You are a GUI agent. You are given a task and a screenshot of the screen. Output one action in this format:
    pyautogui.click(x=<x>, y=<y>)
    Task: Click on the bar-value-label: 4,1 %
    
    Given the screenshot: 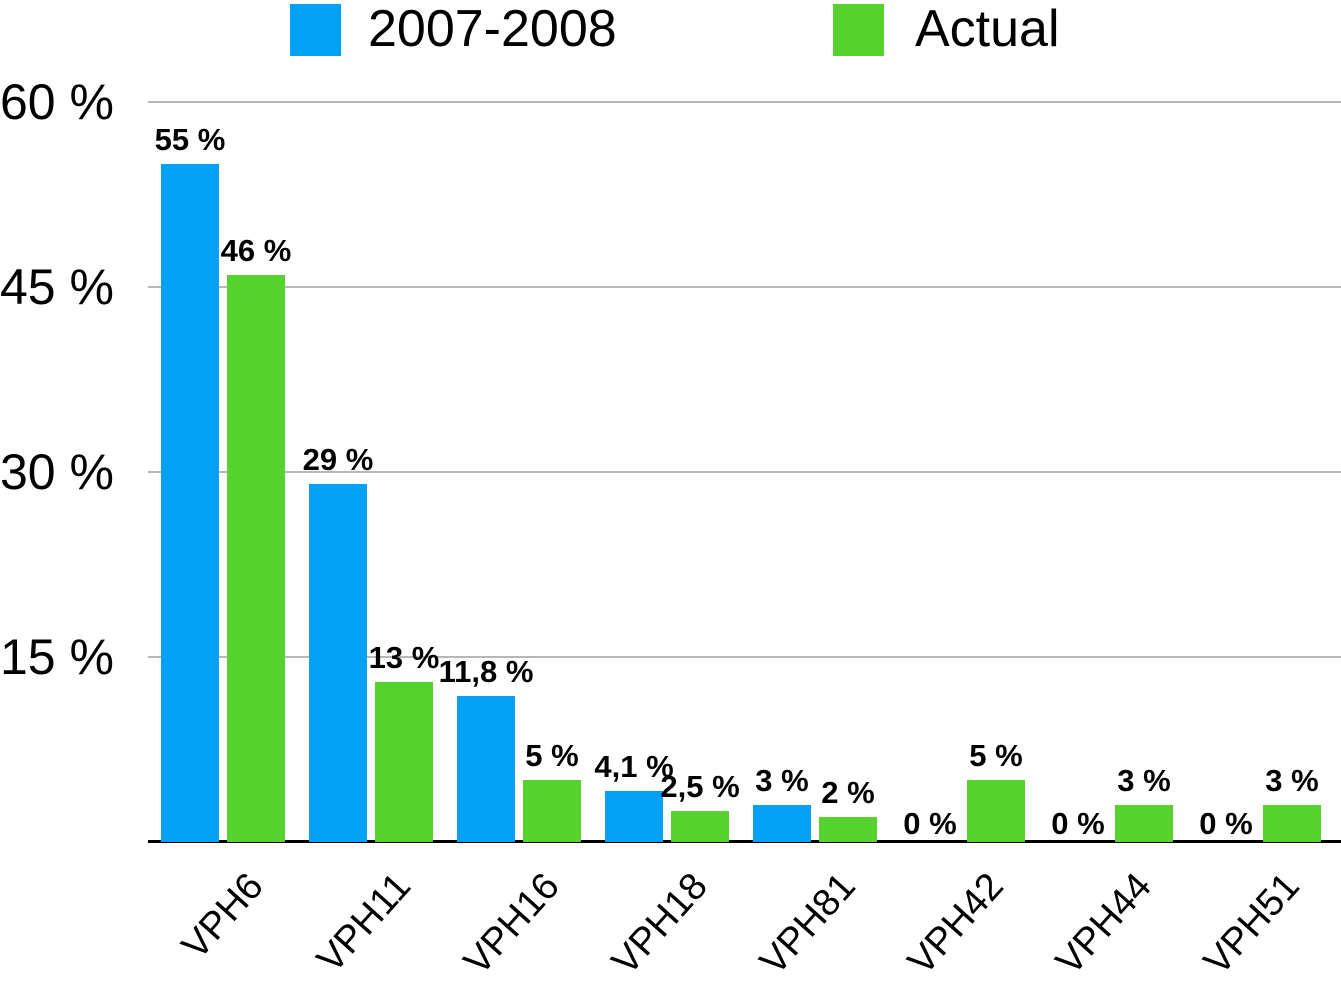 What is the action you would take?
    pyautogui.click(x=634, y=766)
    